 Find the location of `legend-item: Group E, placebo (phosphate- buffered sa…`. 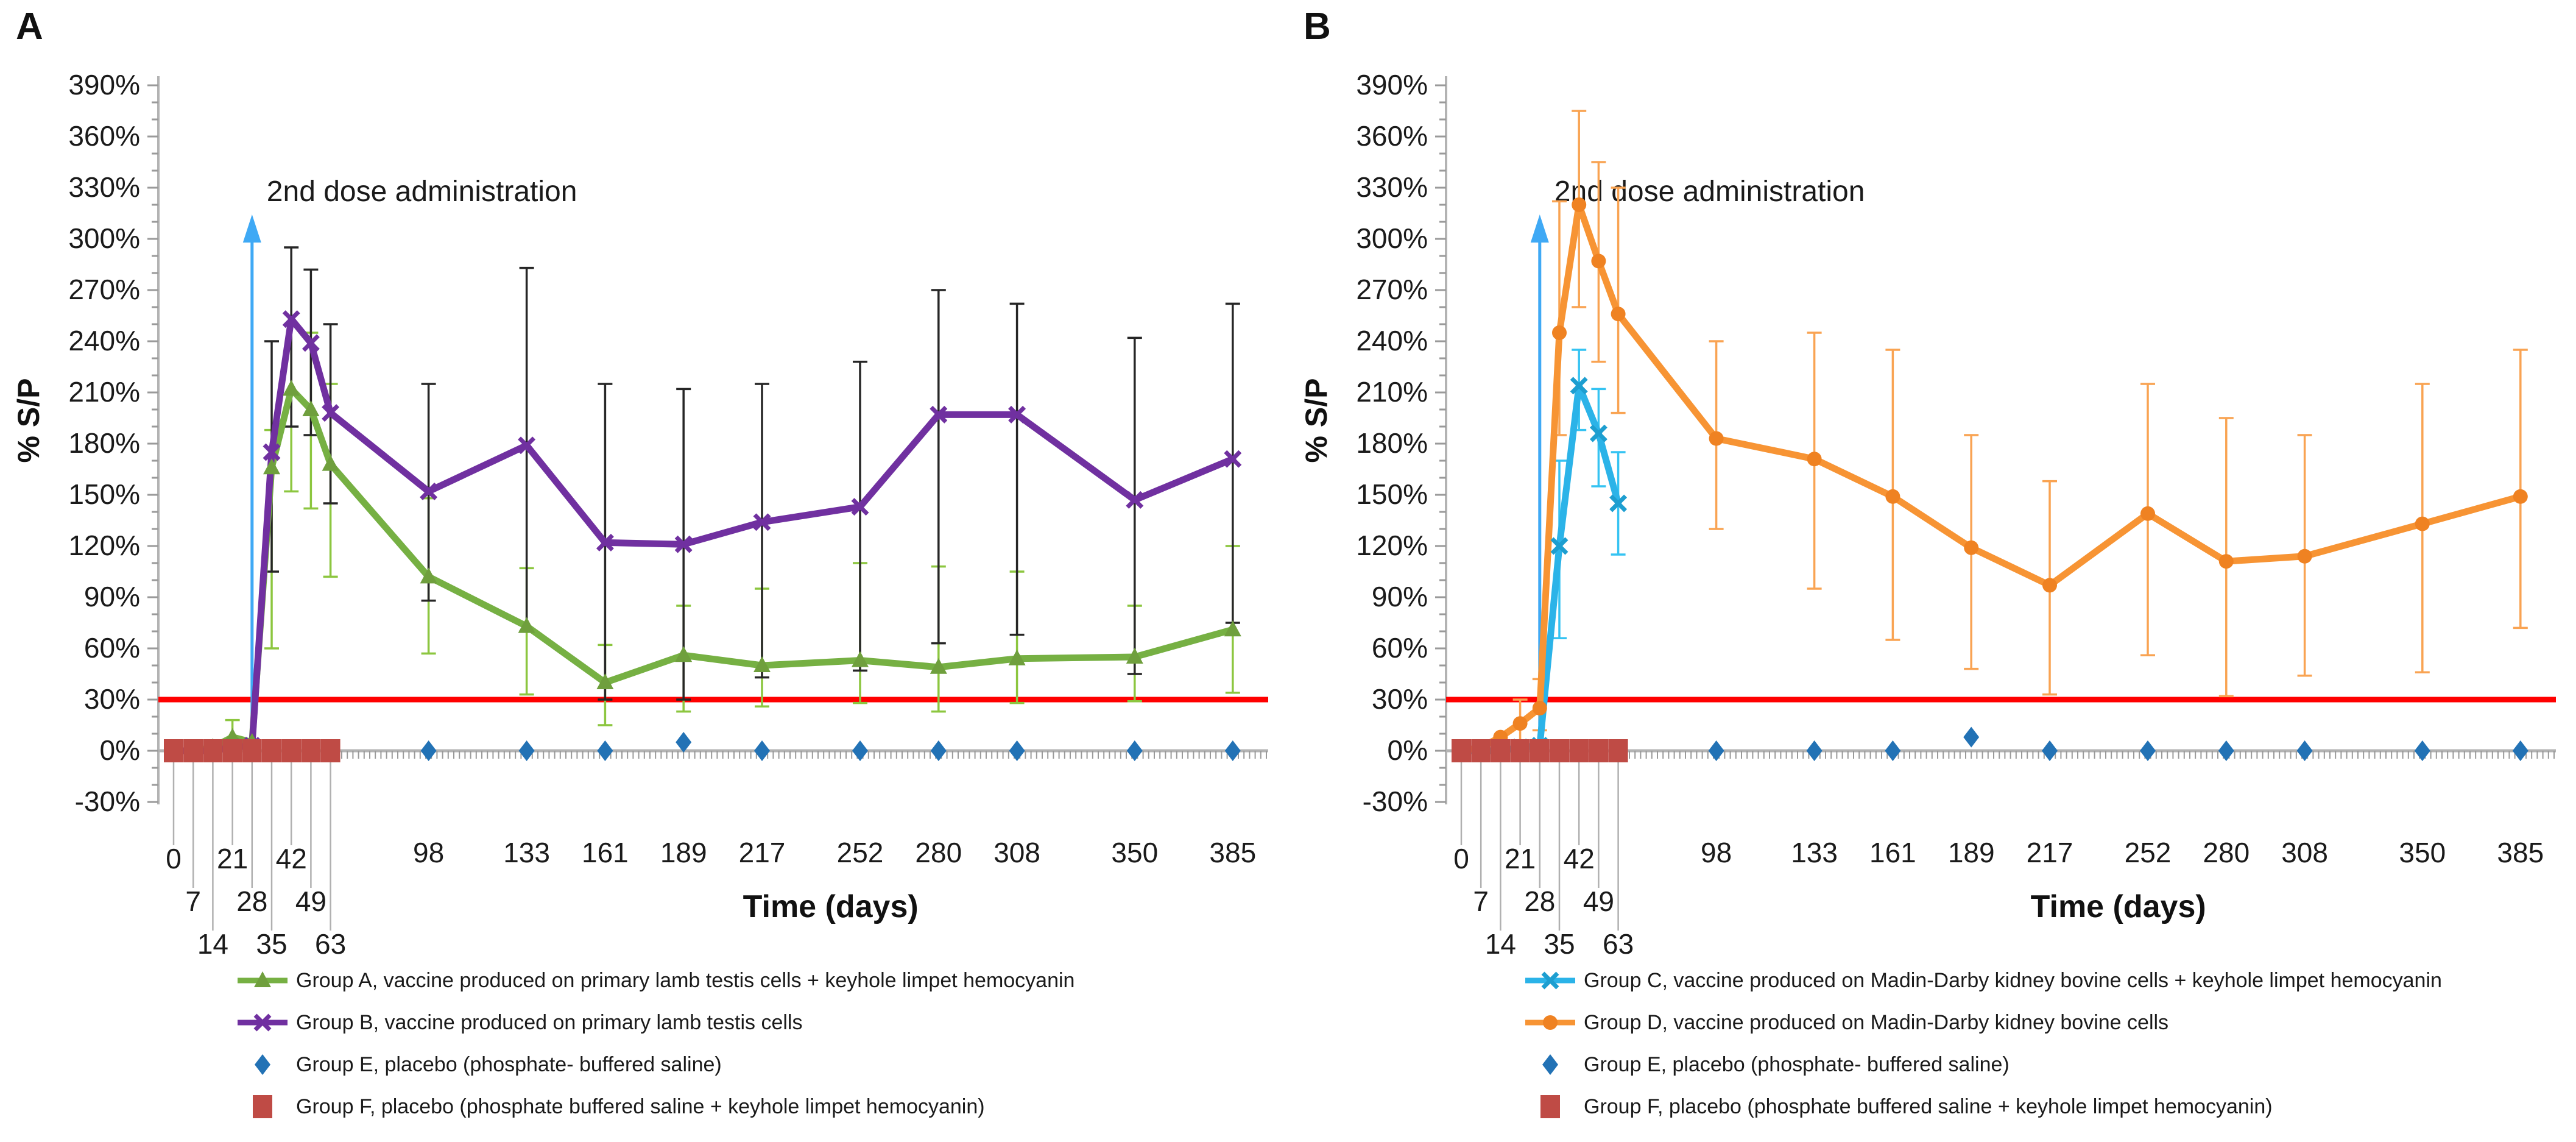

legend-item: Group E, placebo (phosphate- buffered sa… is located at coordinates (761, 1064).